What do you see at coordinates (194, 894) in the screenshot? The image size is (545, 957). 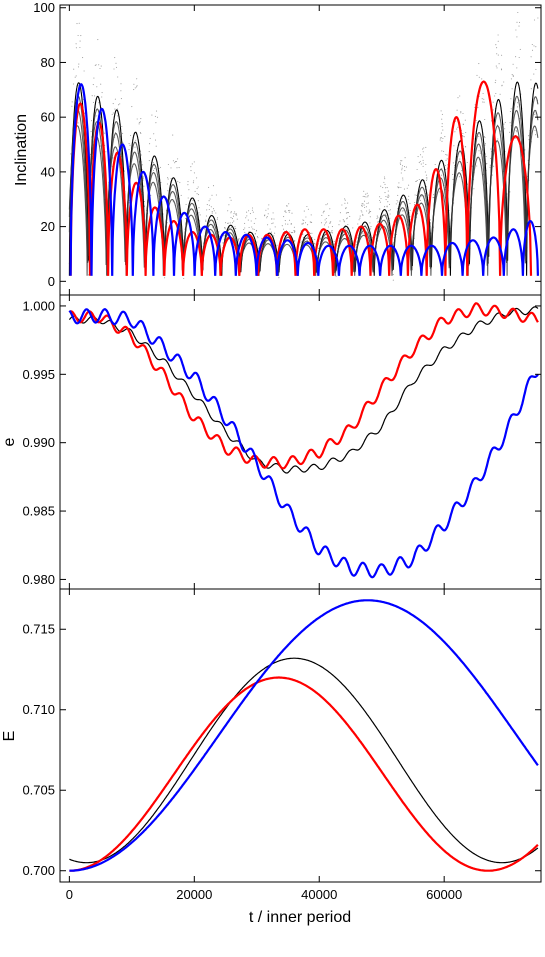 I see `x-tick-label: 20000` at bounding box center [194, 894].